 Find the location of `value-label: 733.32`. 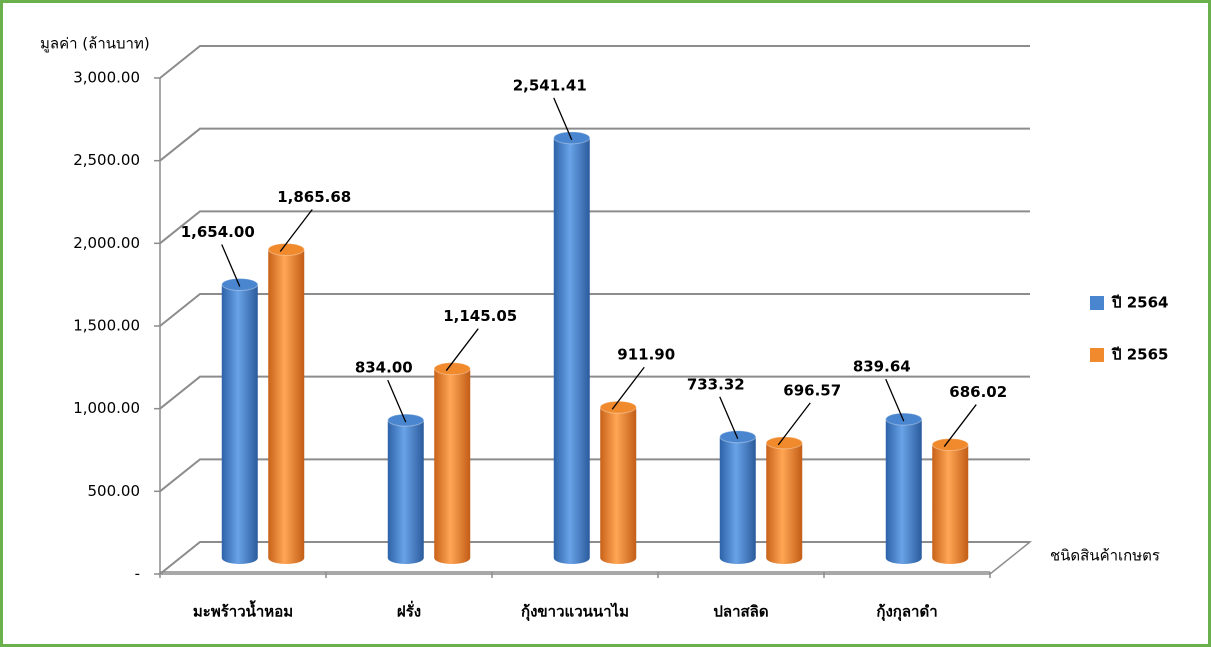

value-label: 733.32 is located at coordinates (716, 384).